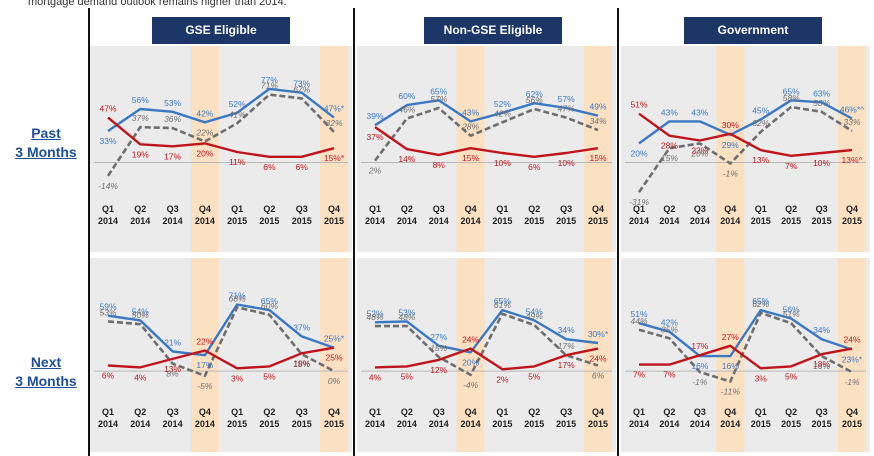 This screenshot has height=456, width=874. I want to click on data-label-gray: 20%, so click(699, 153).